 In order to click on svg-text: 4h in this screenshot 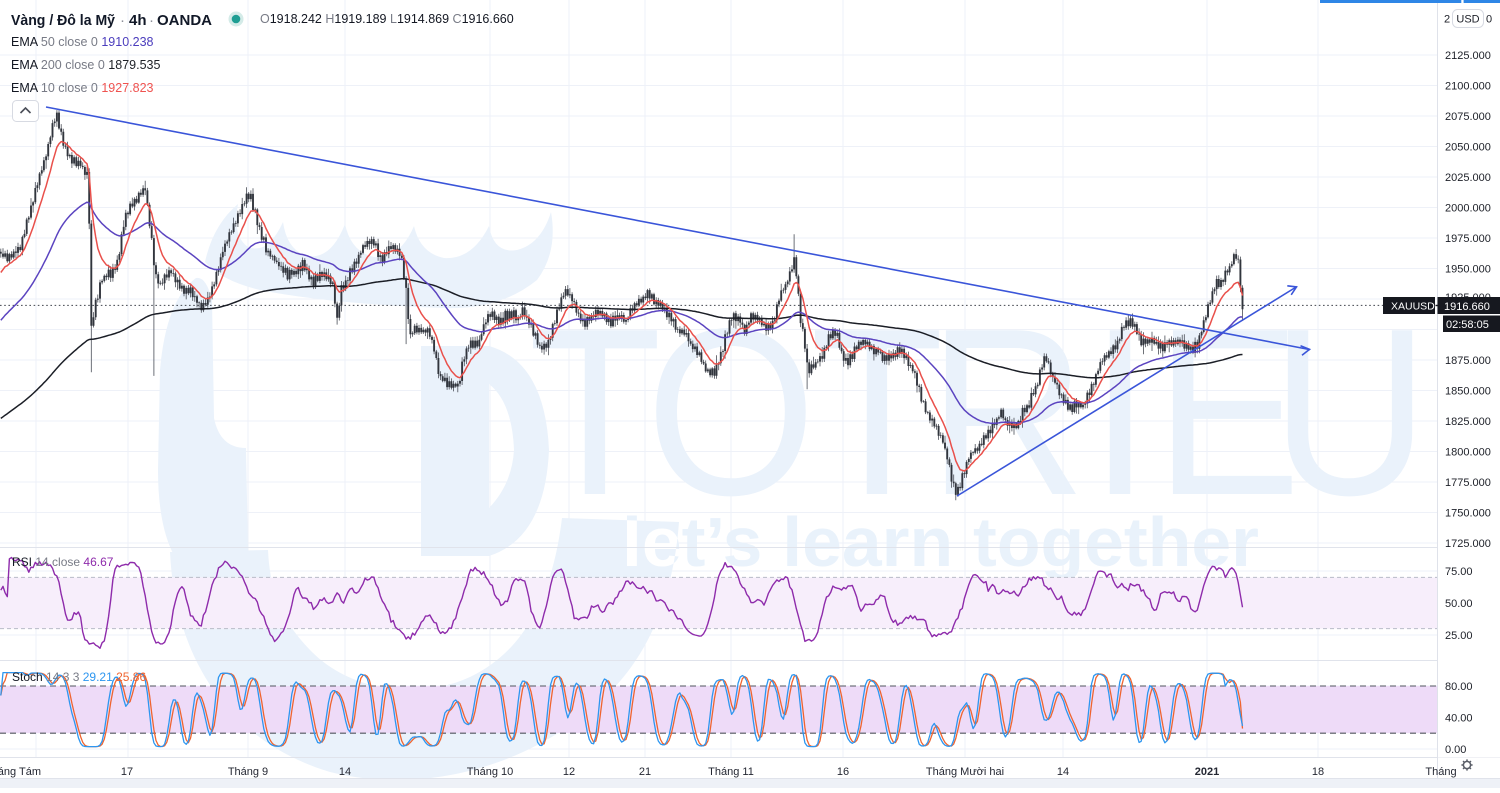, I will do `click(138, 20)`.